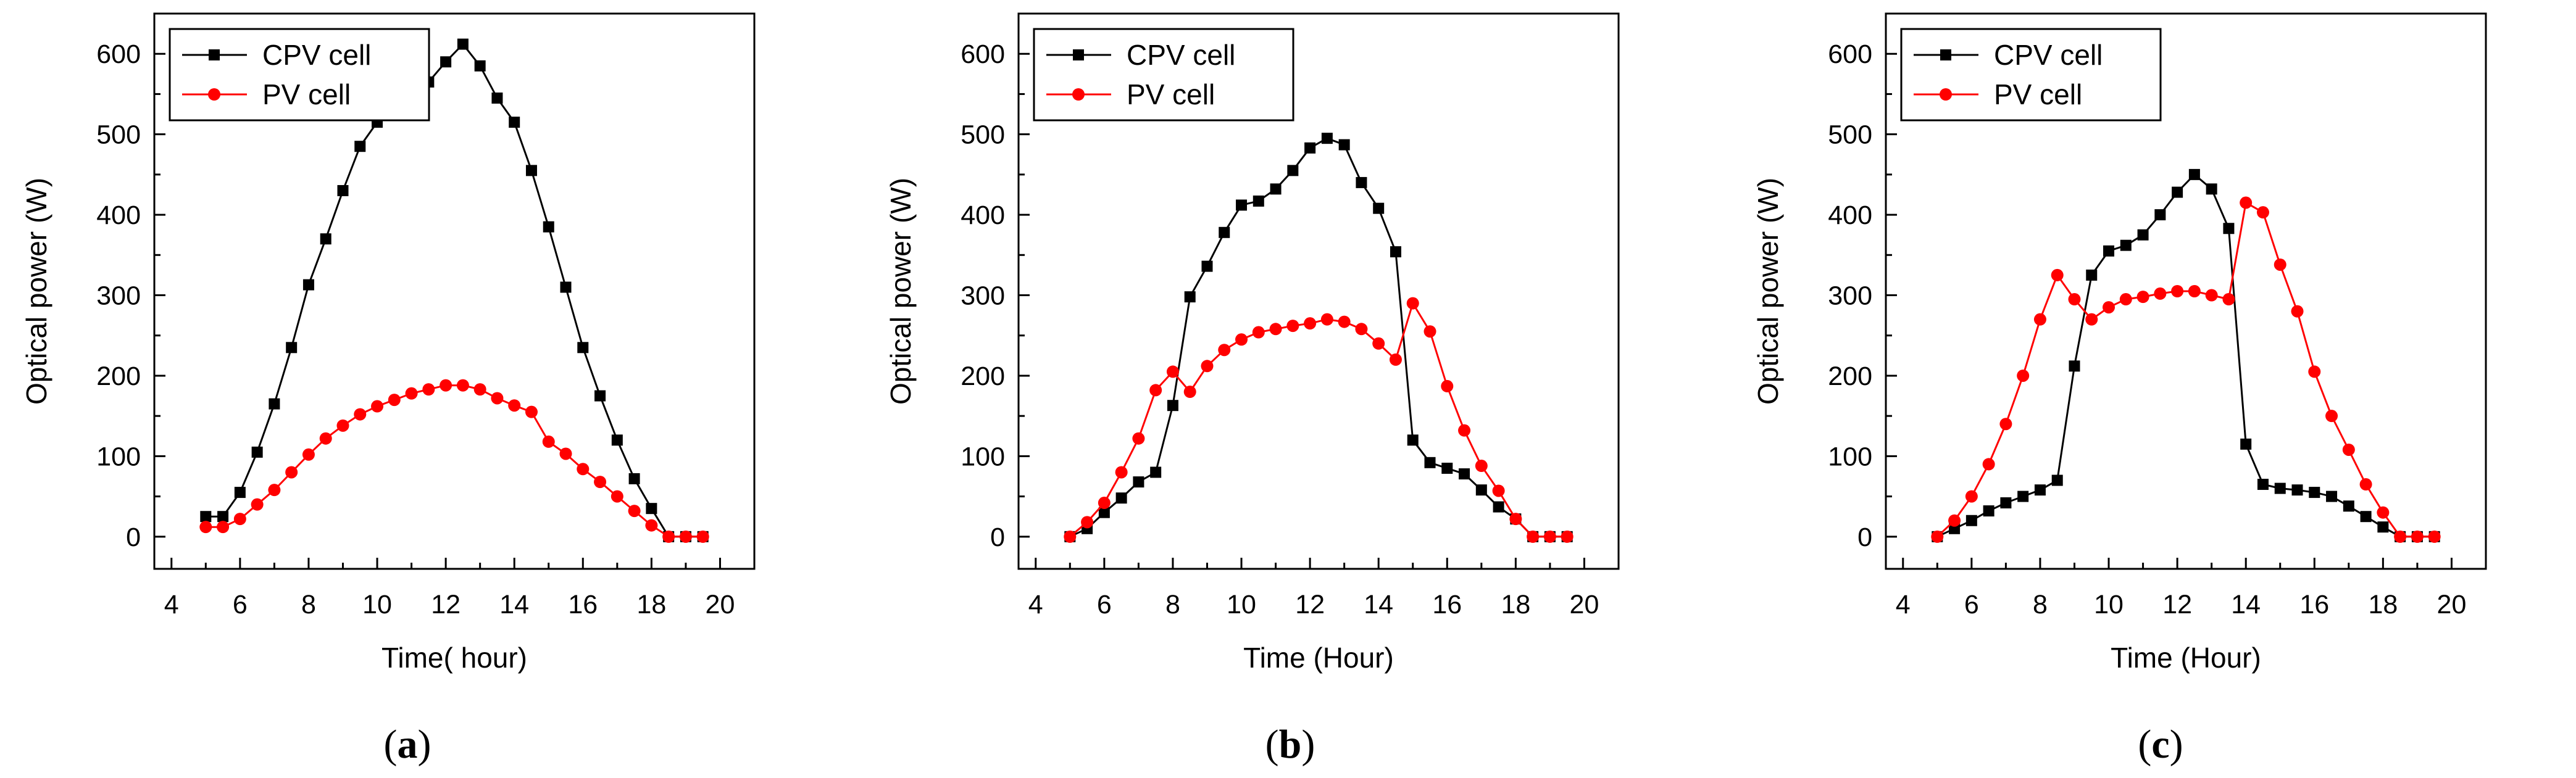 This screenshot has width=2576, height=778. What do you see at coordinates (316, 55) in the screenshot?
I see `legend-entry: CPV cell` at bounding box center [316, 55].